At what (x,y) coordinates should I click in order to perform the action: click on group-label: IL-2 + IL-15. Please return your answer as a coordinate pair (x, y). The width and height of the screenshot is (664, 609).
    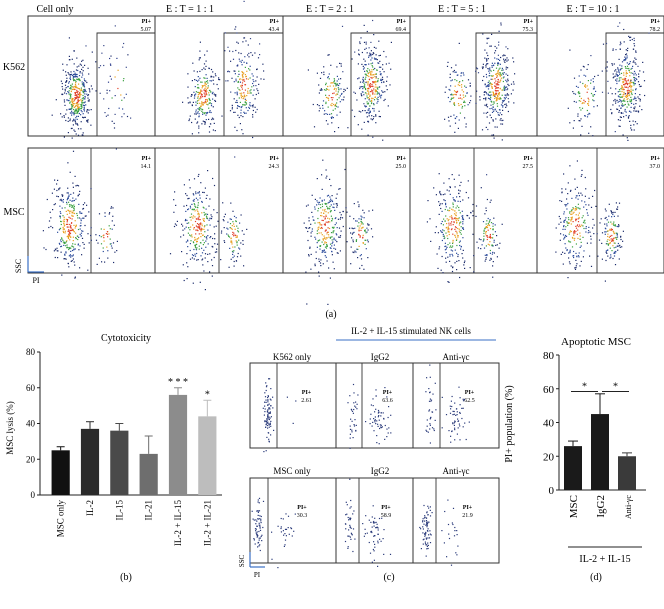
    Looking at the image, I should click on (604, 559).